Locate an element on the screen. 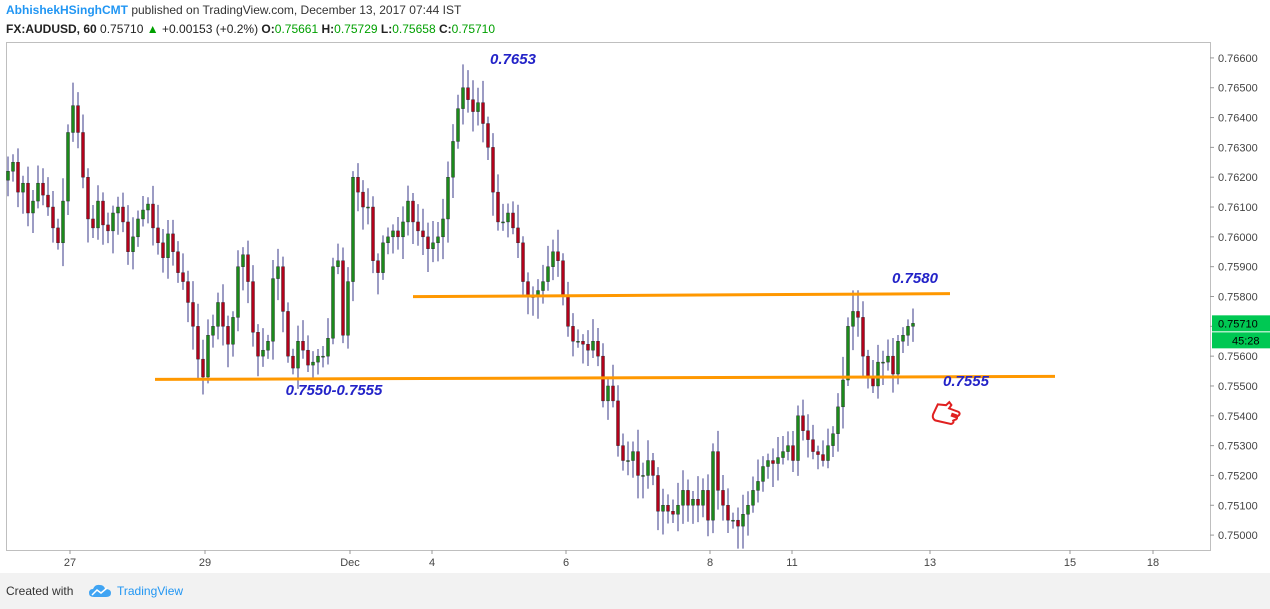 This screenshot has width=1270, height=609. y-tick-label: 0.75900 is located at coordinates (1238, 268).